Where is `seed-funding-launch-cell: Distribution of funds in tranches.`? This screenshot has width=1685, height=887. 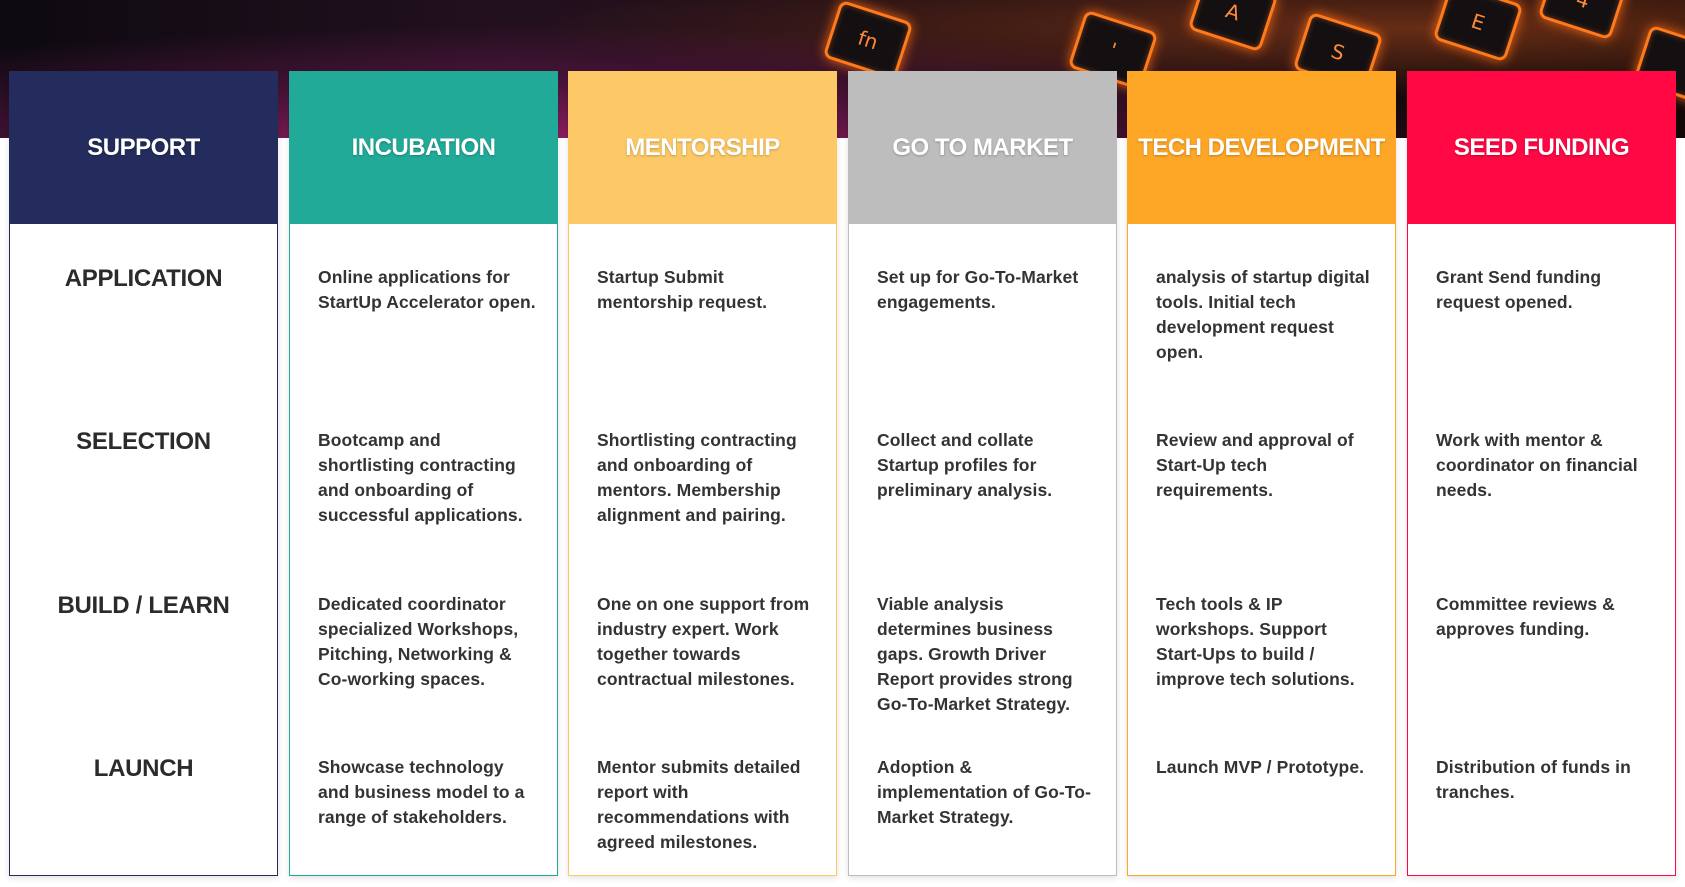 seed-funding-launch-cell: Distribution of funds in tranches. is located at coordinates (1533, 779).